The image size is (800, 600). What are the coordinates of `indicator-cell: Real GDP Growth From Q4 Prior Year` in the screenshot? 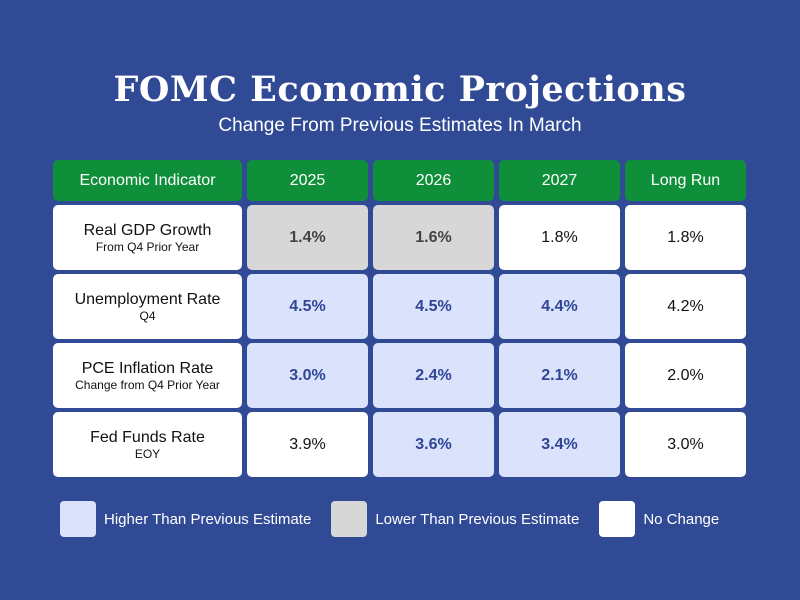 It's located at (147, 237).